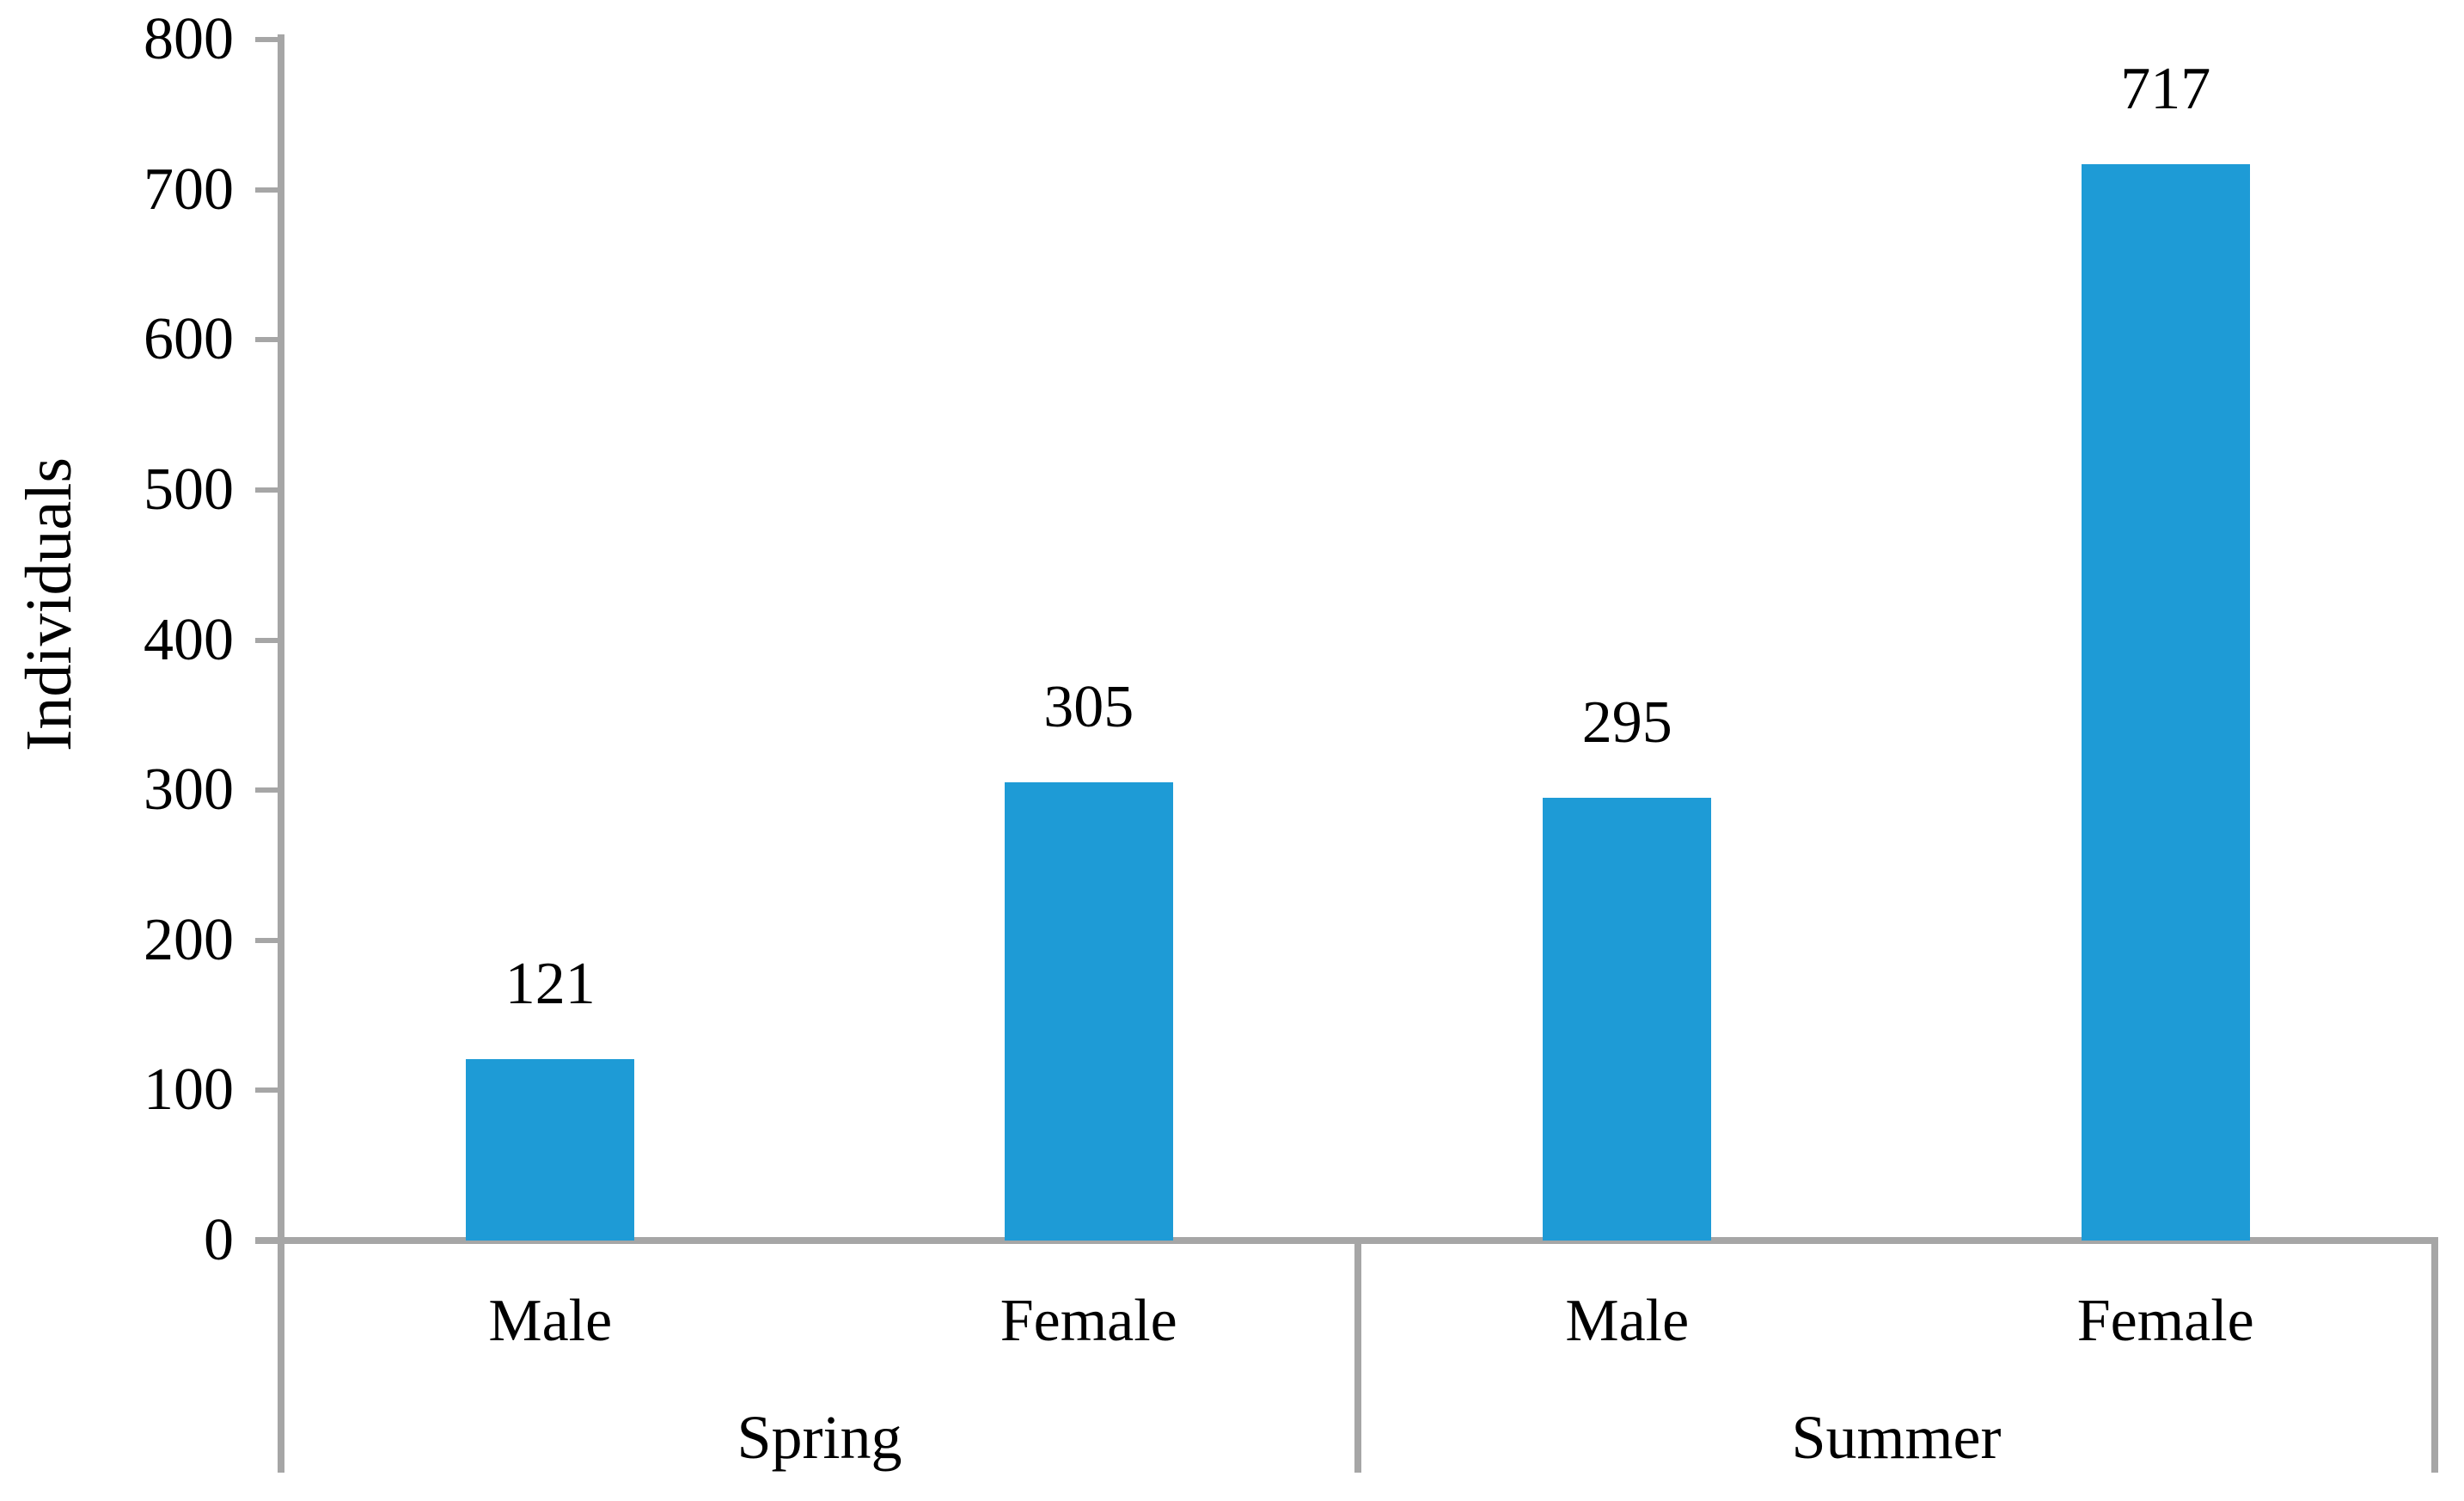  Describe the element at coordinates (189, 39) in the screenshot. I see `y-tick-label: 800` at that location.